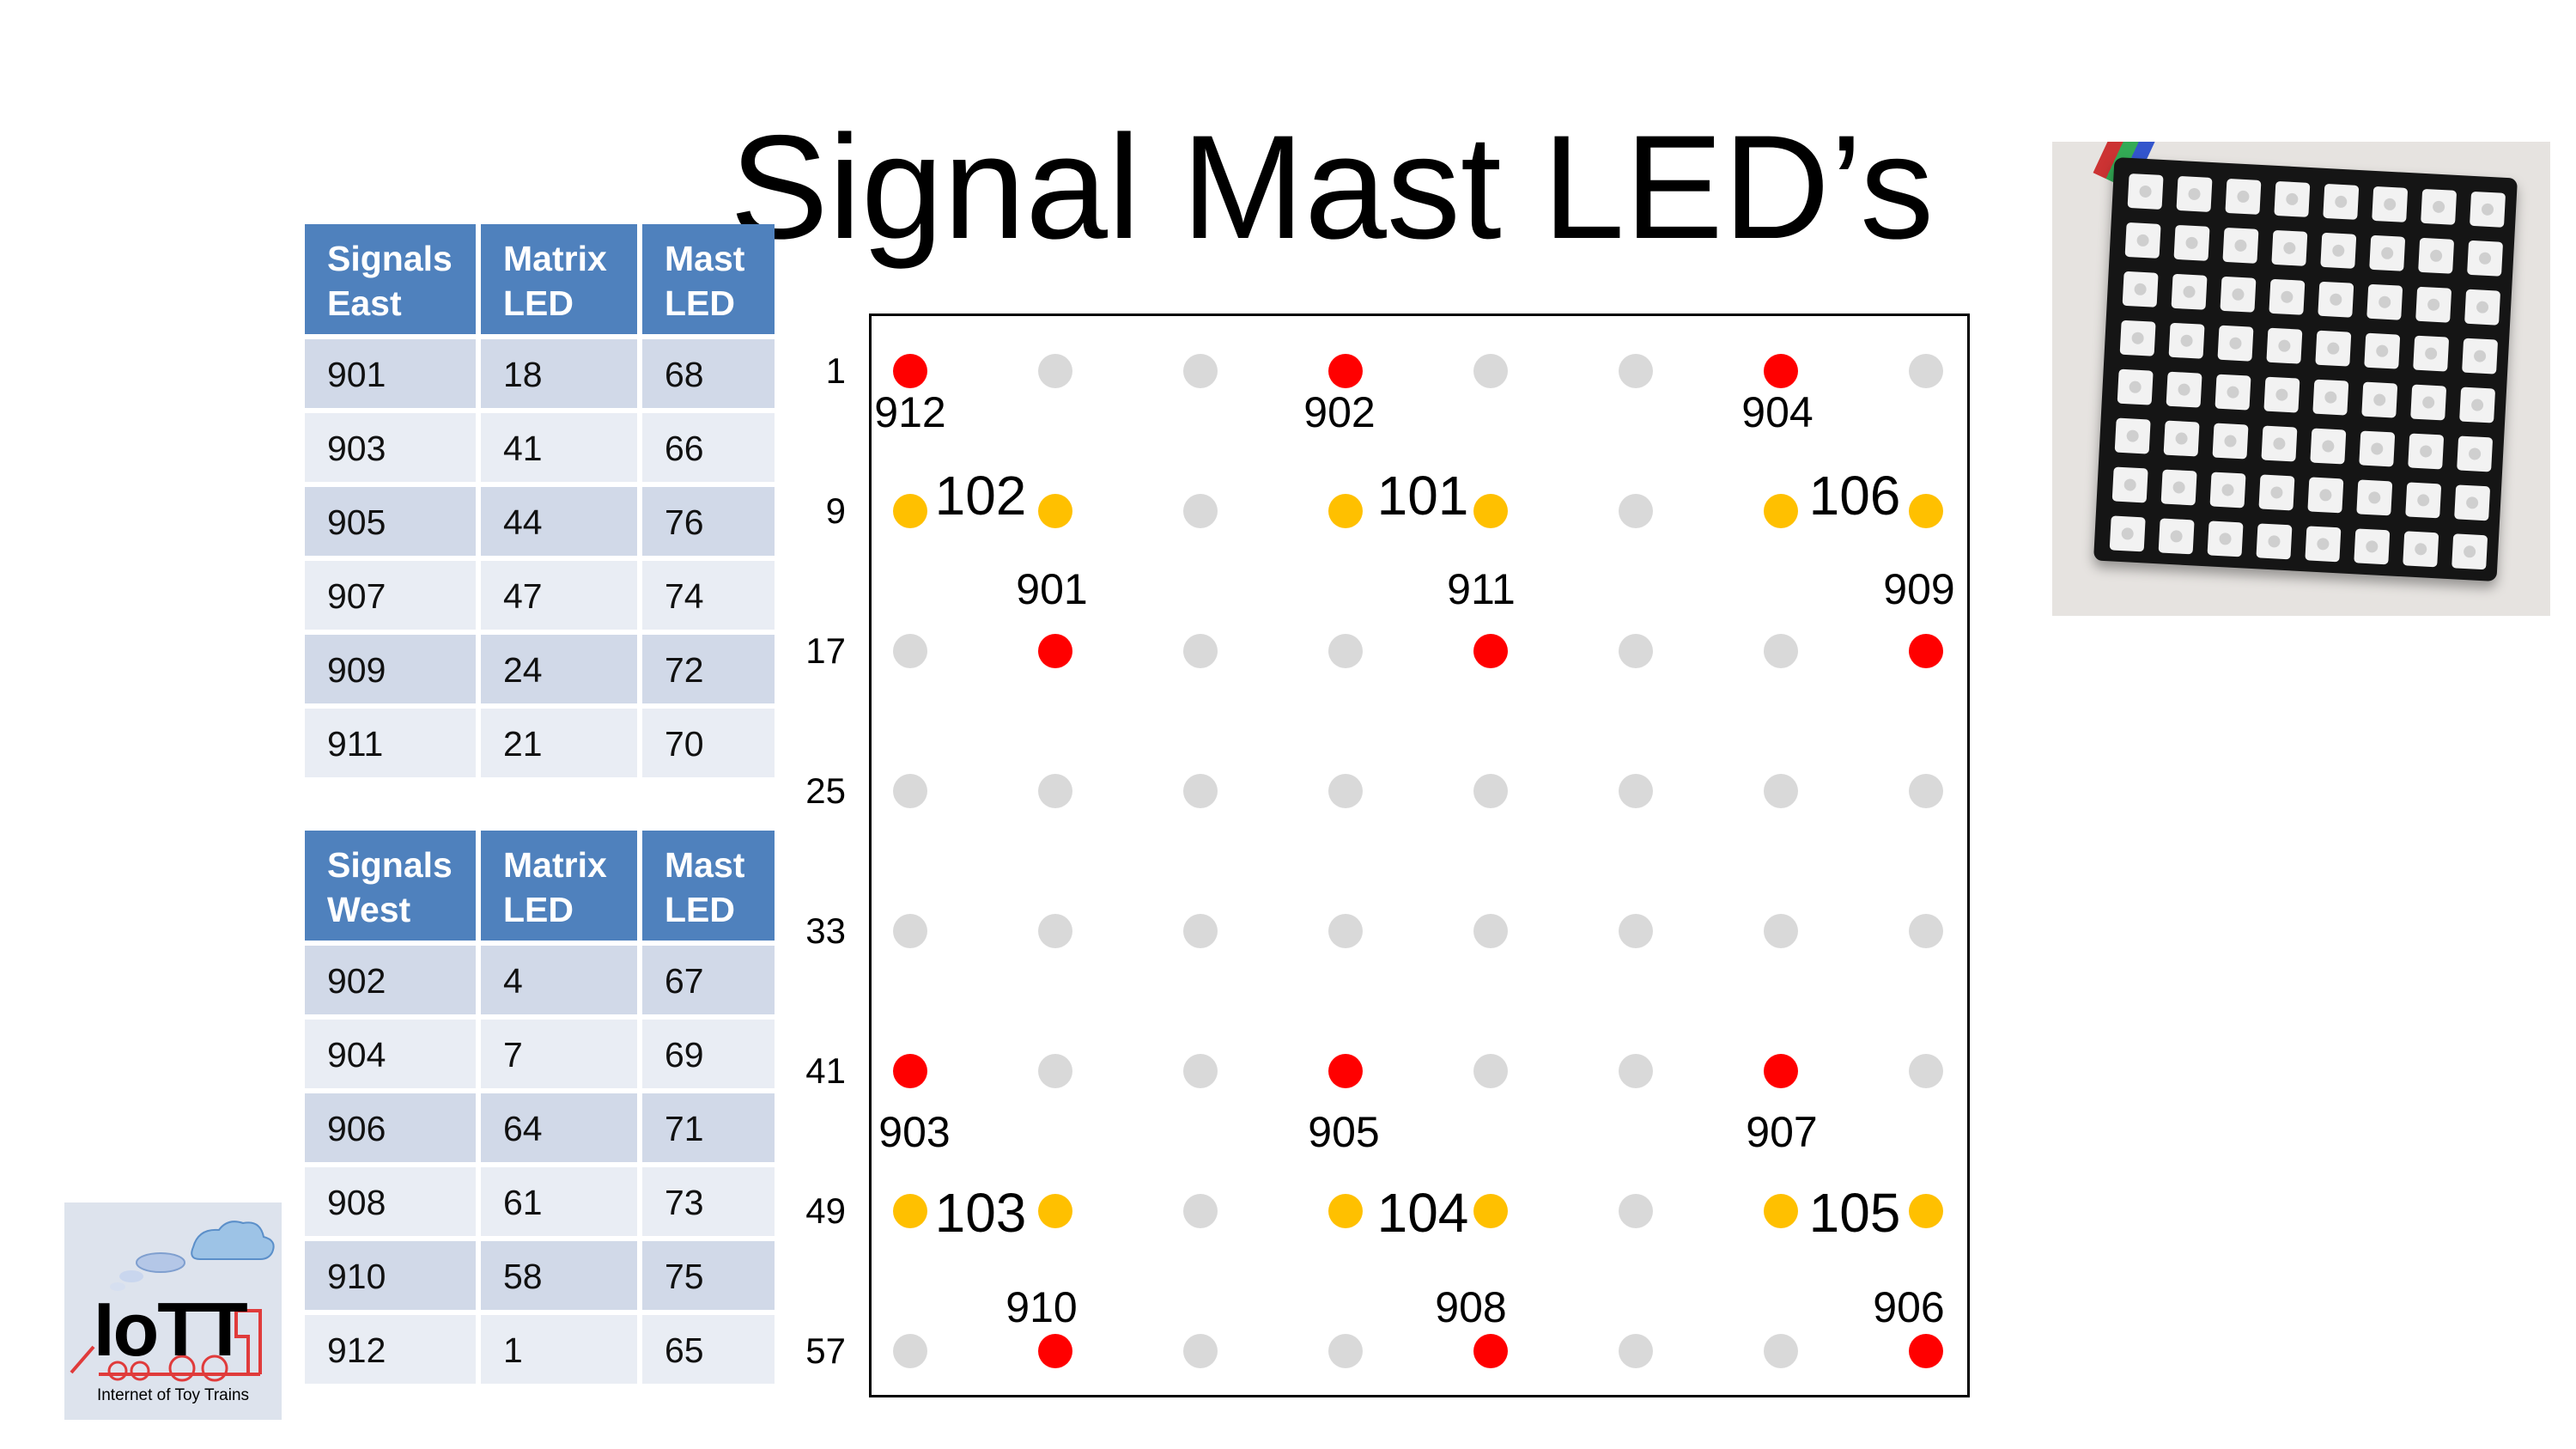 This screenshot has width=2576, height=1449. What do you see at coordinates (708, 1127) in the screenshot?
I see `mast-led-cell: 71` at bounding box center [708, 1127].